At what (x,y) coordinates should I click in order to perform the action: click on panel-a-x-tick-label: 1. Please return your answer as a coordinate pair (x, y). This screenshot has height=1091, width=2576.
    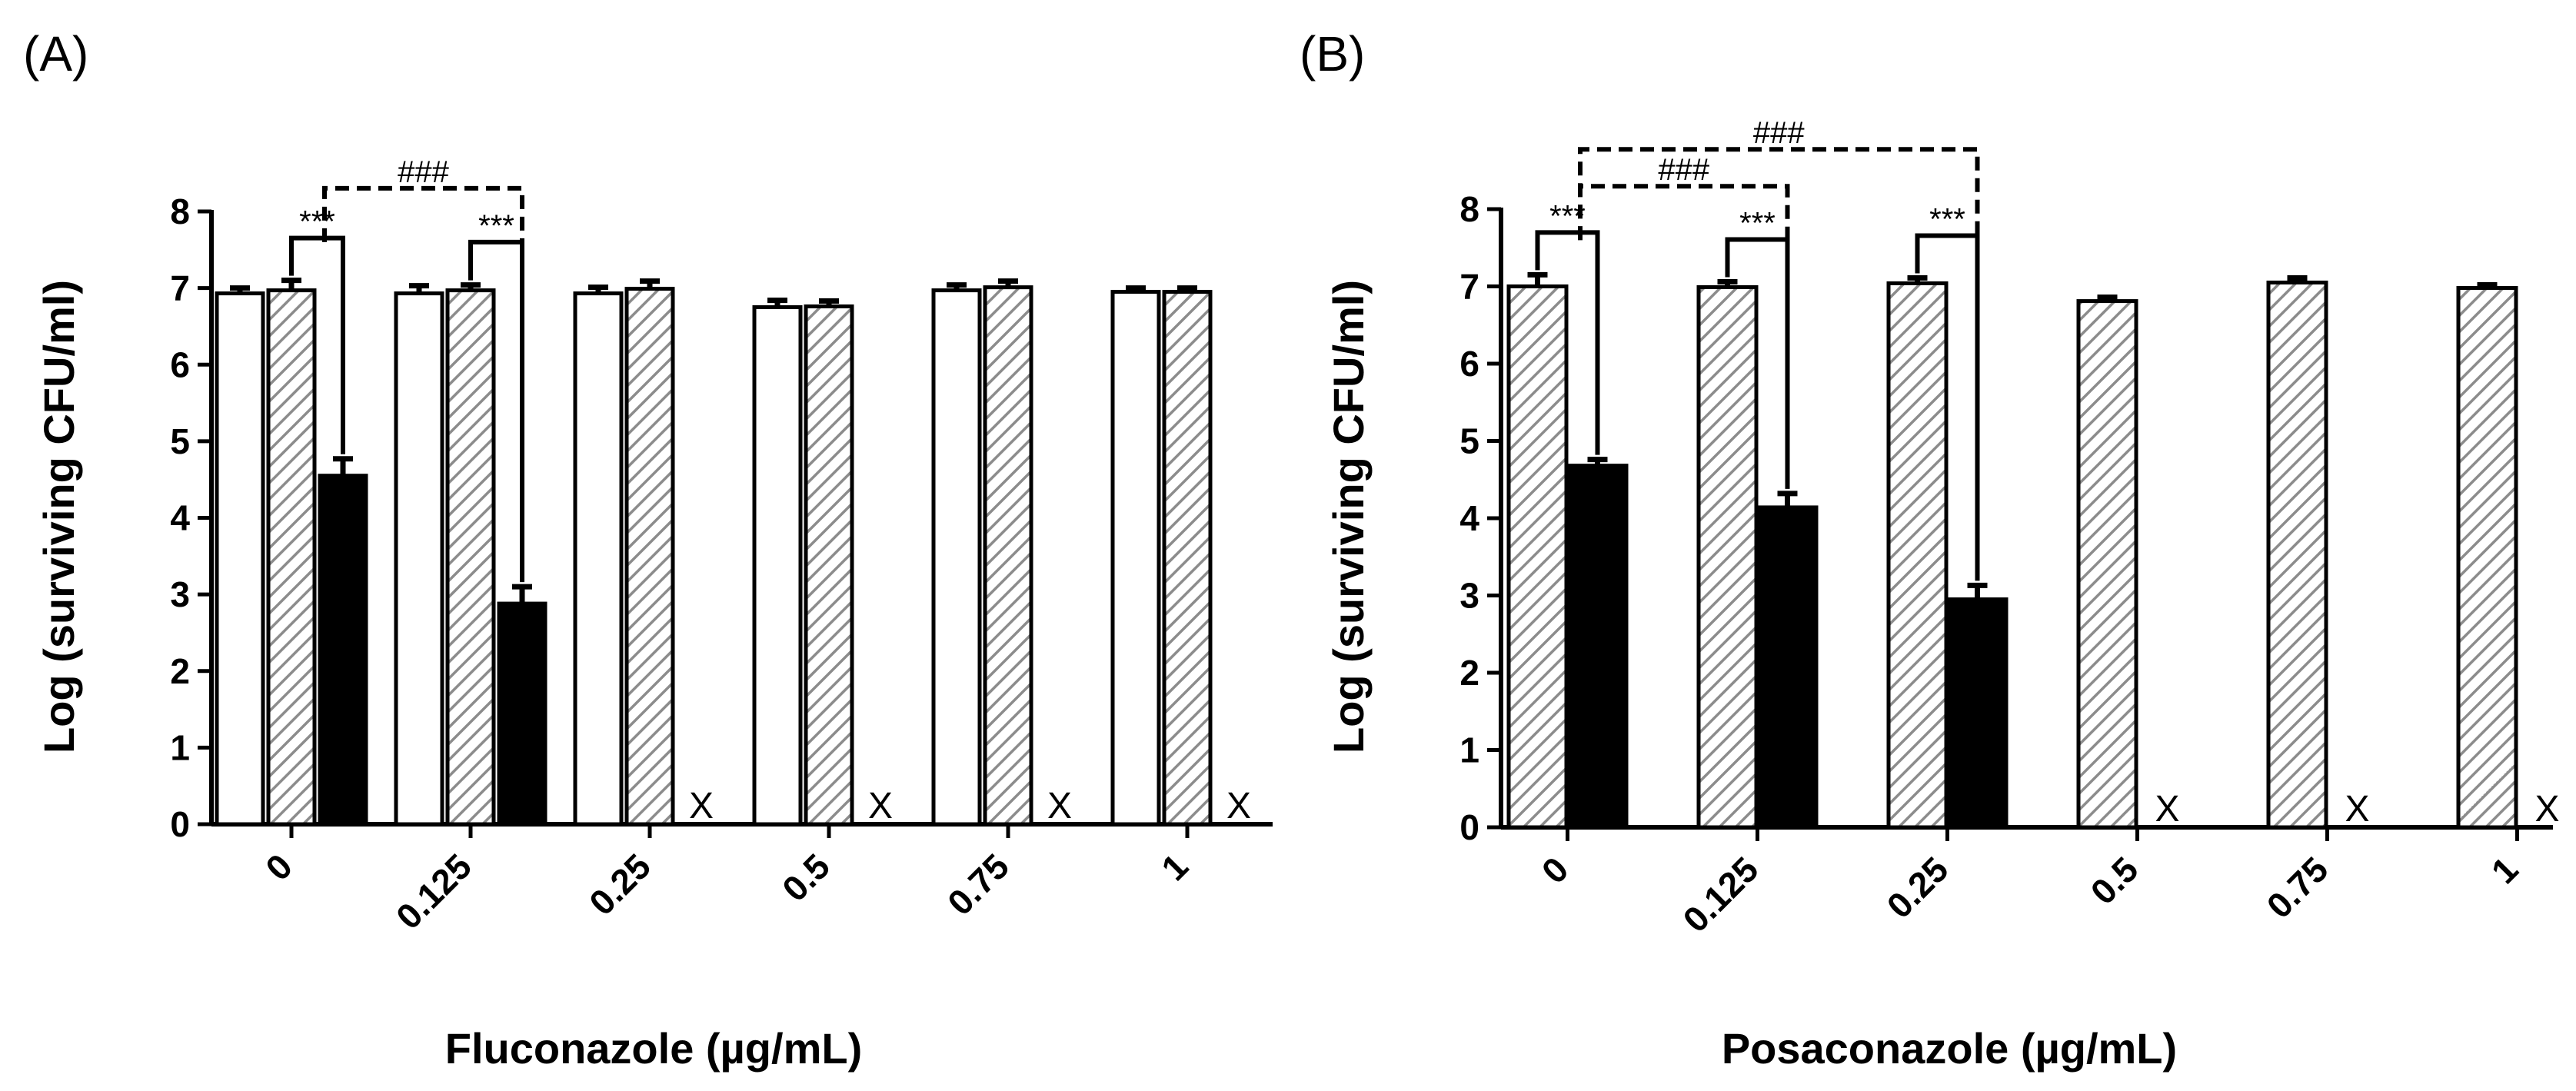
    Looking at the image, I should click on (1174, 867).